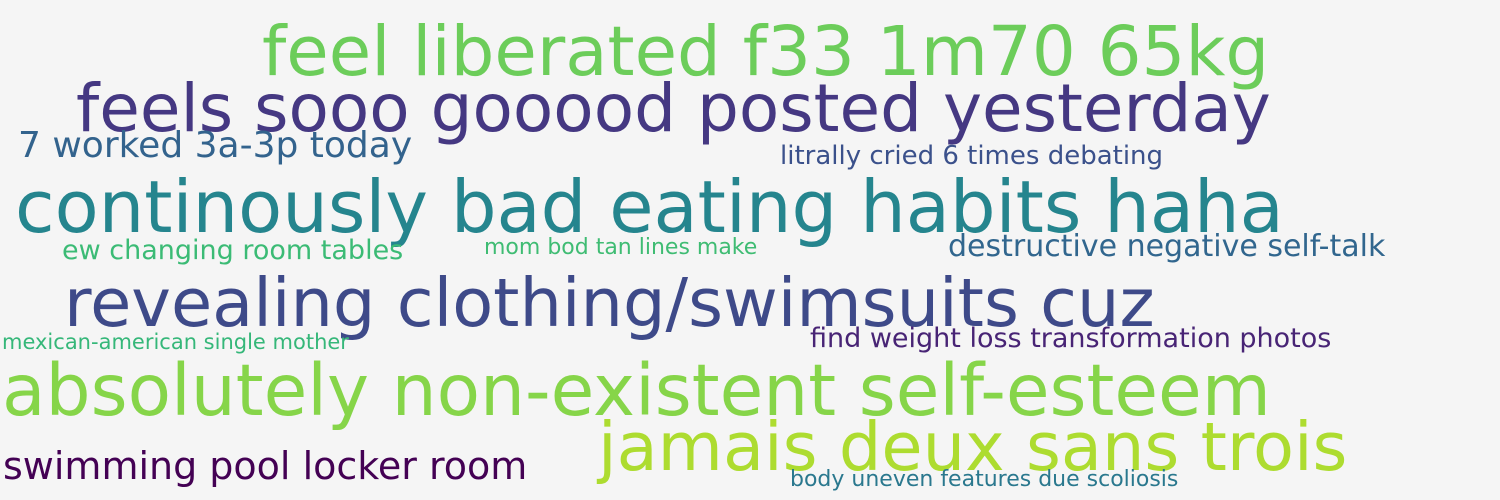 The width and height of the screenshot is (1500, 500). I want to click on phrase: feel liberated f33 1m70 65kg, so click(766, 52).